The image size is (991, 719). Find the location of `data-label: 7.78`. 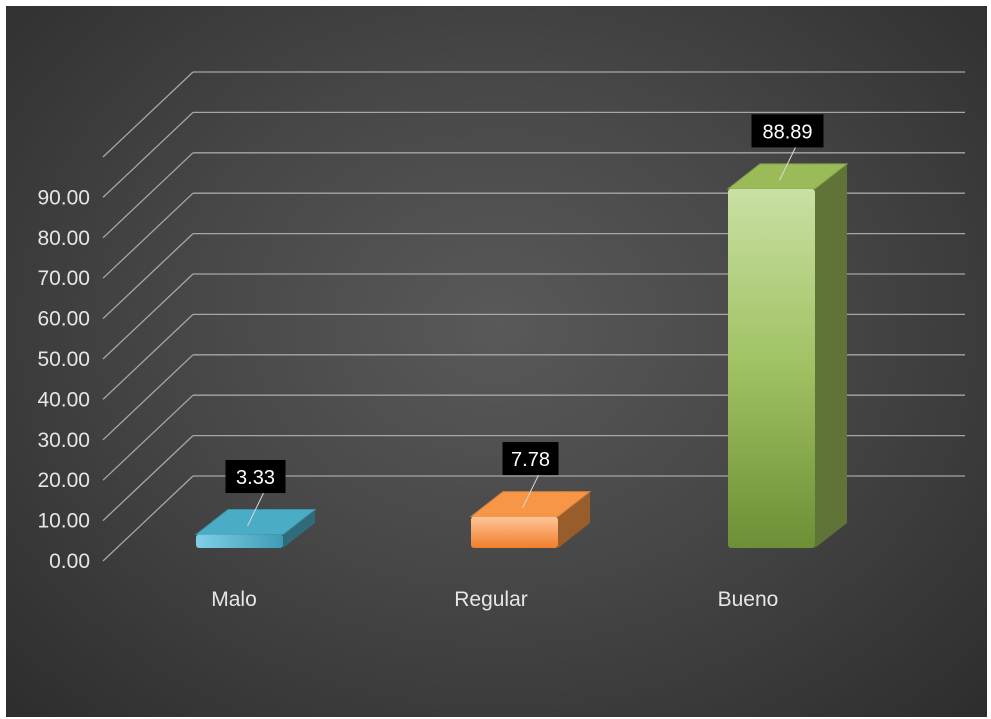

data-label: 7.78 is located at coordinates (530, 460).